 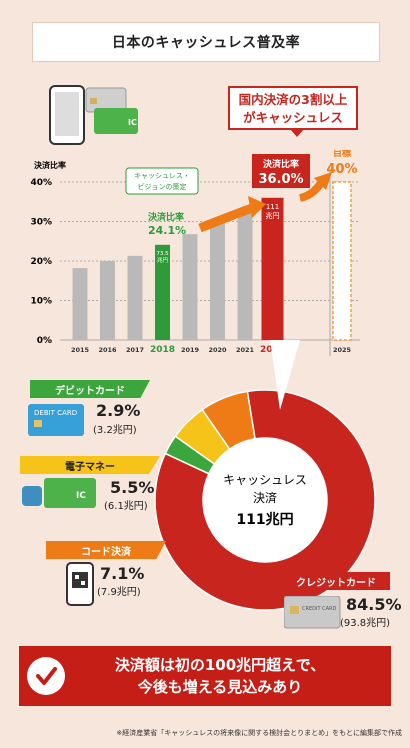 I want to click on target-label: 目標, so click(x=342, y=154).